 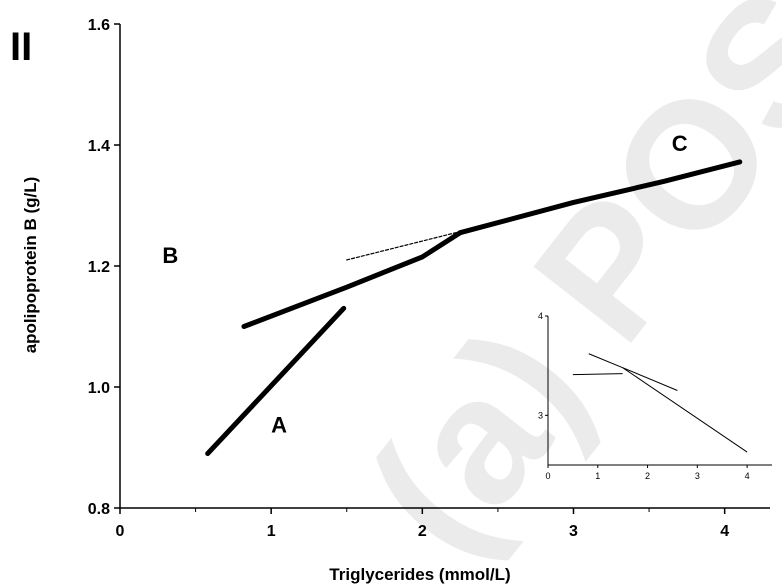 What do you see at coordinates (30, 265) in the screenshot?
I see `y-axis-title: apolipoprotein B (g/L)` at bounding box center [30, 265].